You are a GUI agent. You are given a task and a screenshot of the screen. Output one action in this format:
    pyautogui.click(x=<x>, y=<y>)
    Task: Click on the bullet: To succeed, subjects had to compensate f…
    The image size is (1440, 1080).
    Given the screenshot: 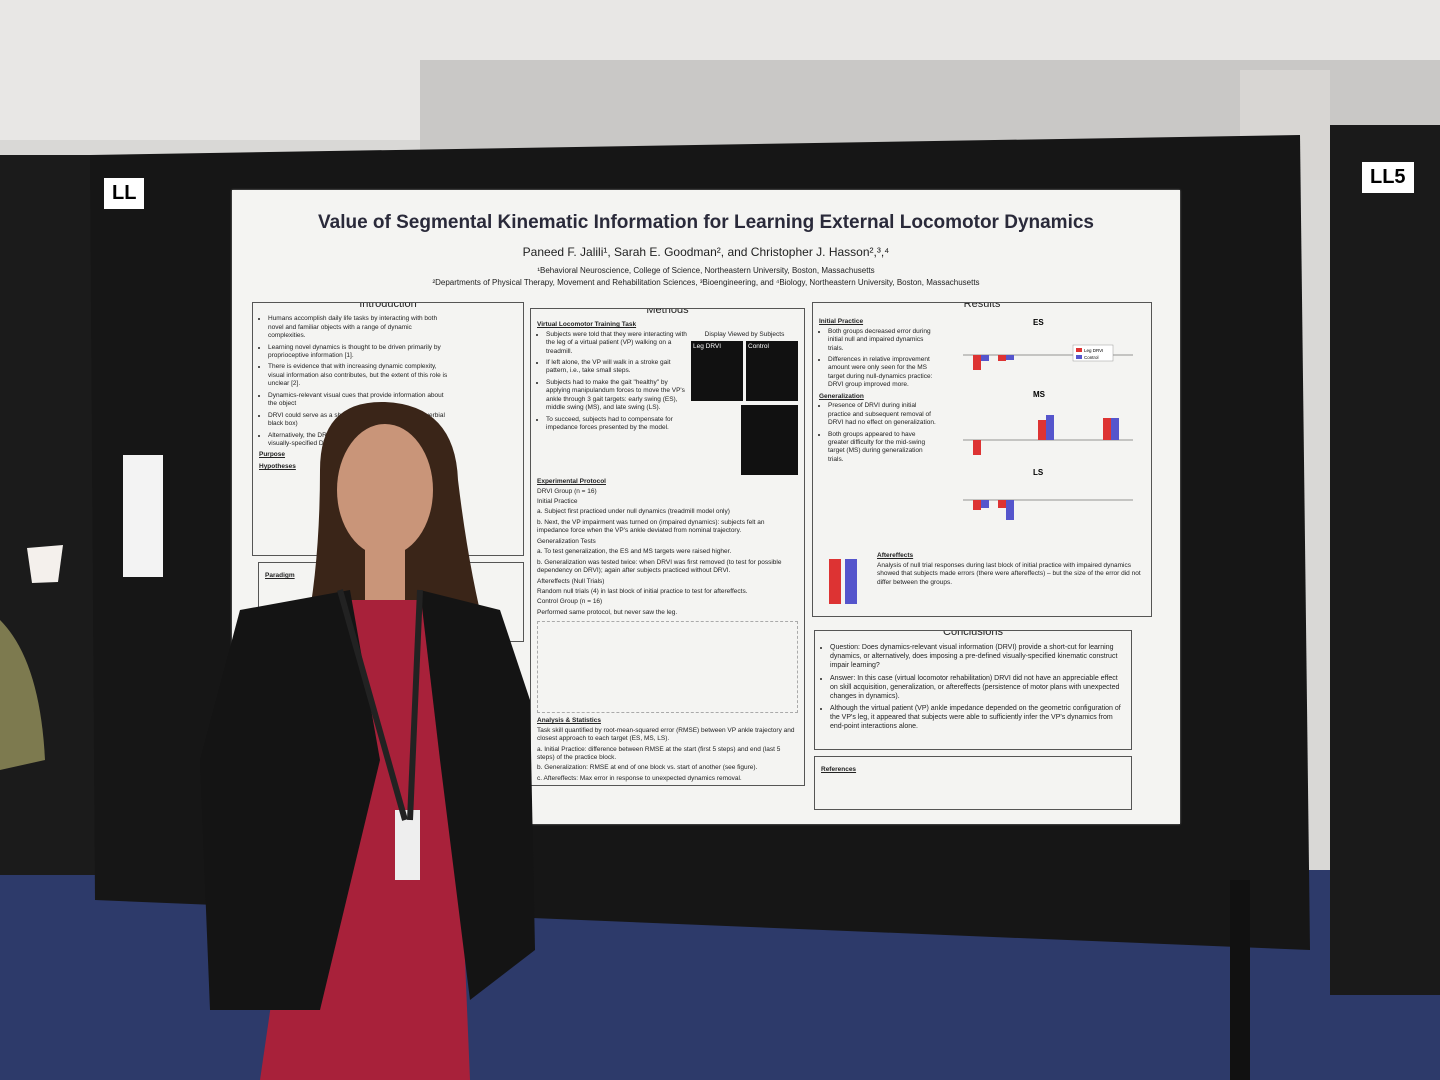 What is the action you would take?
    pyautogui.click(x=616, y=424)
    